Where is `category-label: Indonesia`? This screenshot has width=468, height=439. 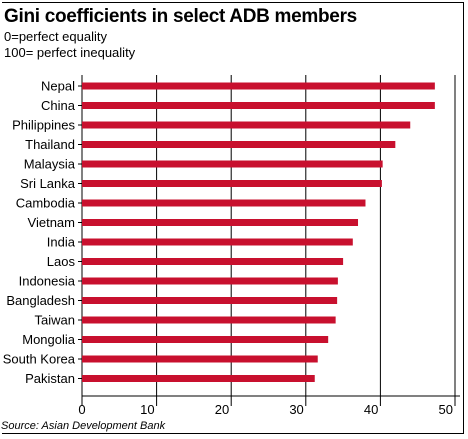
category-label: Indonesia is located at coordinates (47, 281).